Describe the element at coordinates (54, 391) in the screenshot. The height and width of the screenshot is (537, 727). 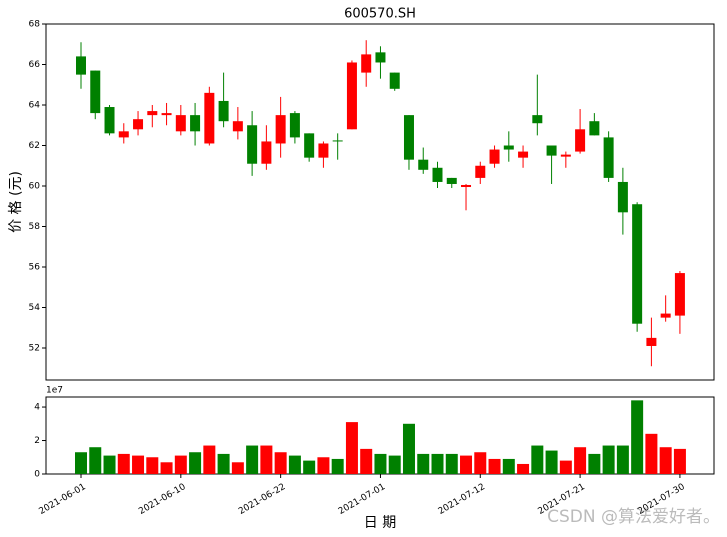
I see `volume-scale-label: 1e7` at that location.